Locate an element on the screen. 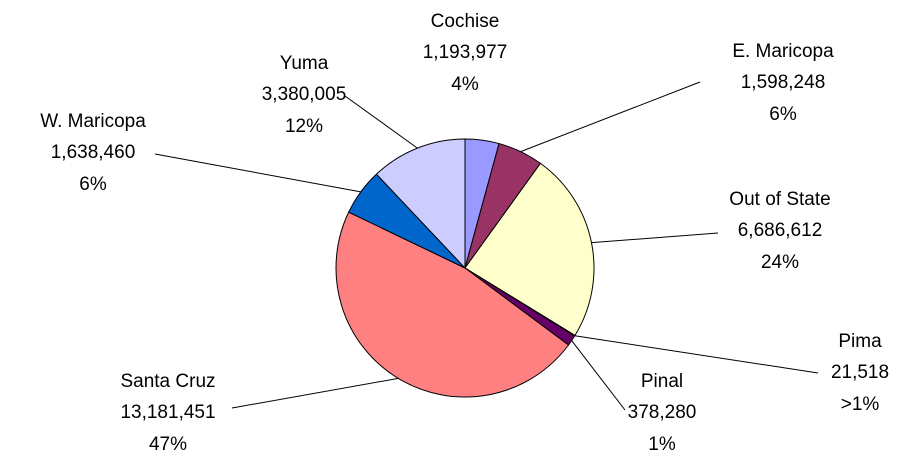  value-label: 1,193,977 is located at coordinates (465, 52).